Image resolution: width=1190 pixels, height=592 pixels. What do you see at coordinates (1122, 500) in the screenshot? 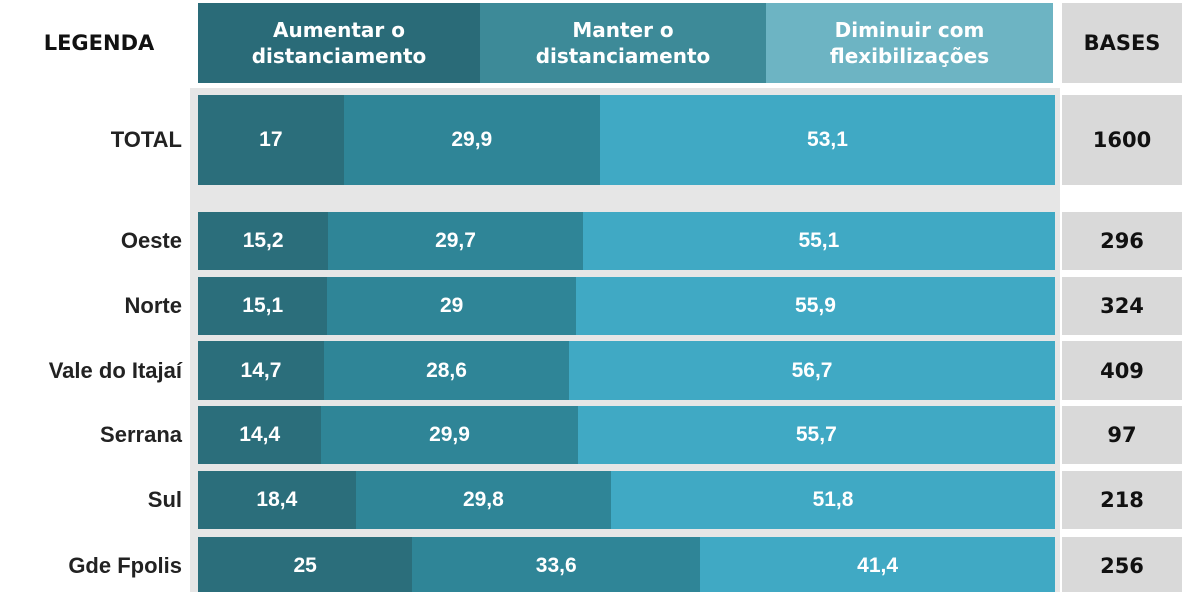
I see `base-value: 218` at bounding box center [1122, 500].